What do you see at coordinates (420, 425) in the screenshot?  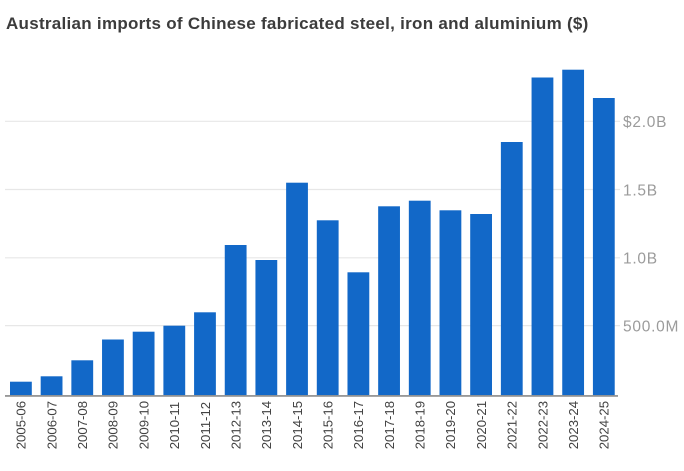 I see `svg-text: 2018-19` at bounding box center [420, 425].